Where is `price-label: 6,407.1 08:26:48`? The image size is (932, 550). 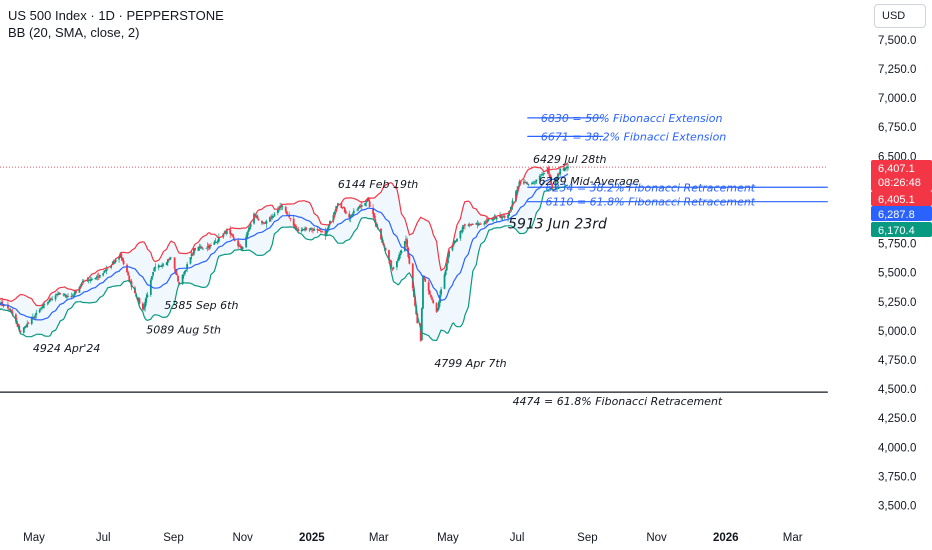
price-label: 6,407.1 08:26:48 is located at coordinates (901, 175).